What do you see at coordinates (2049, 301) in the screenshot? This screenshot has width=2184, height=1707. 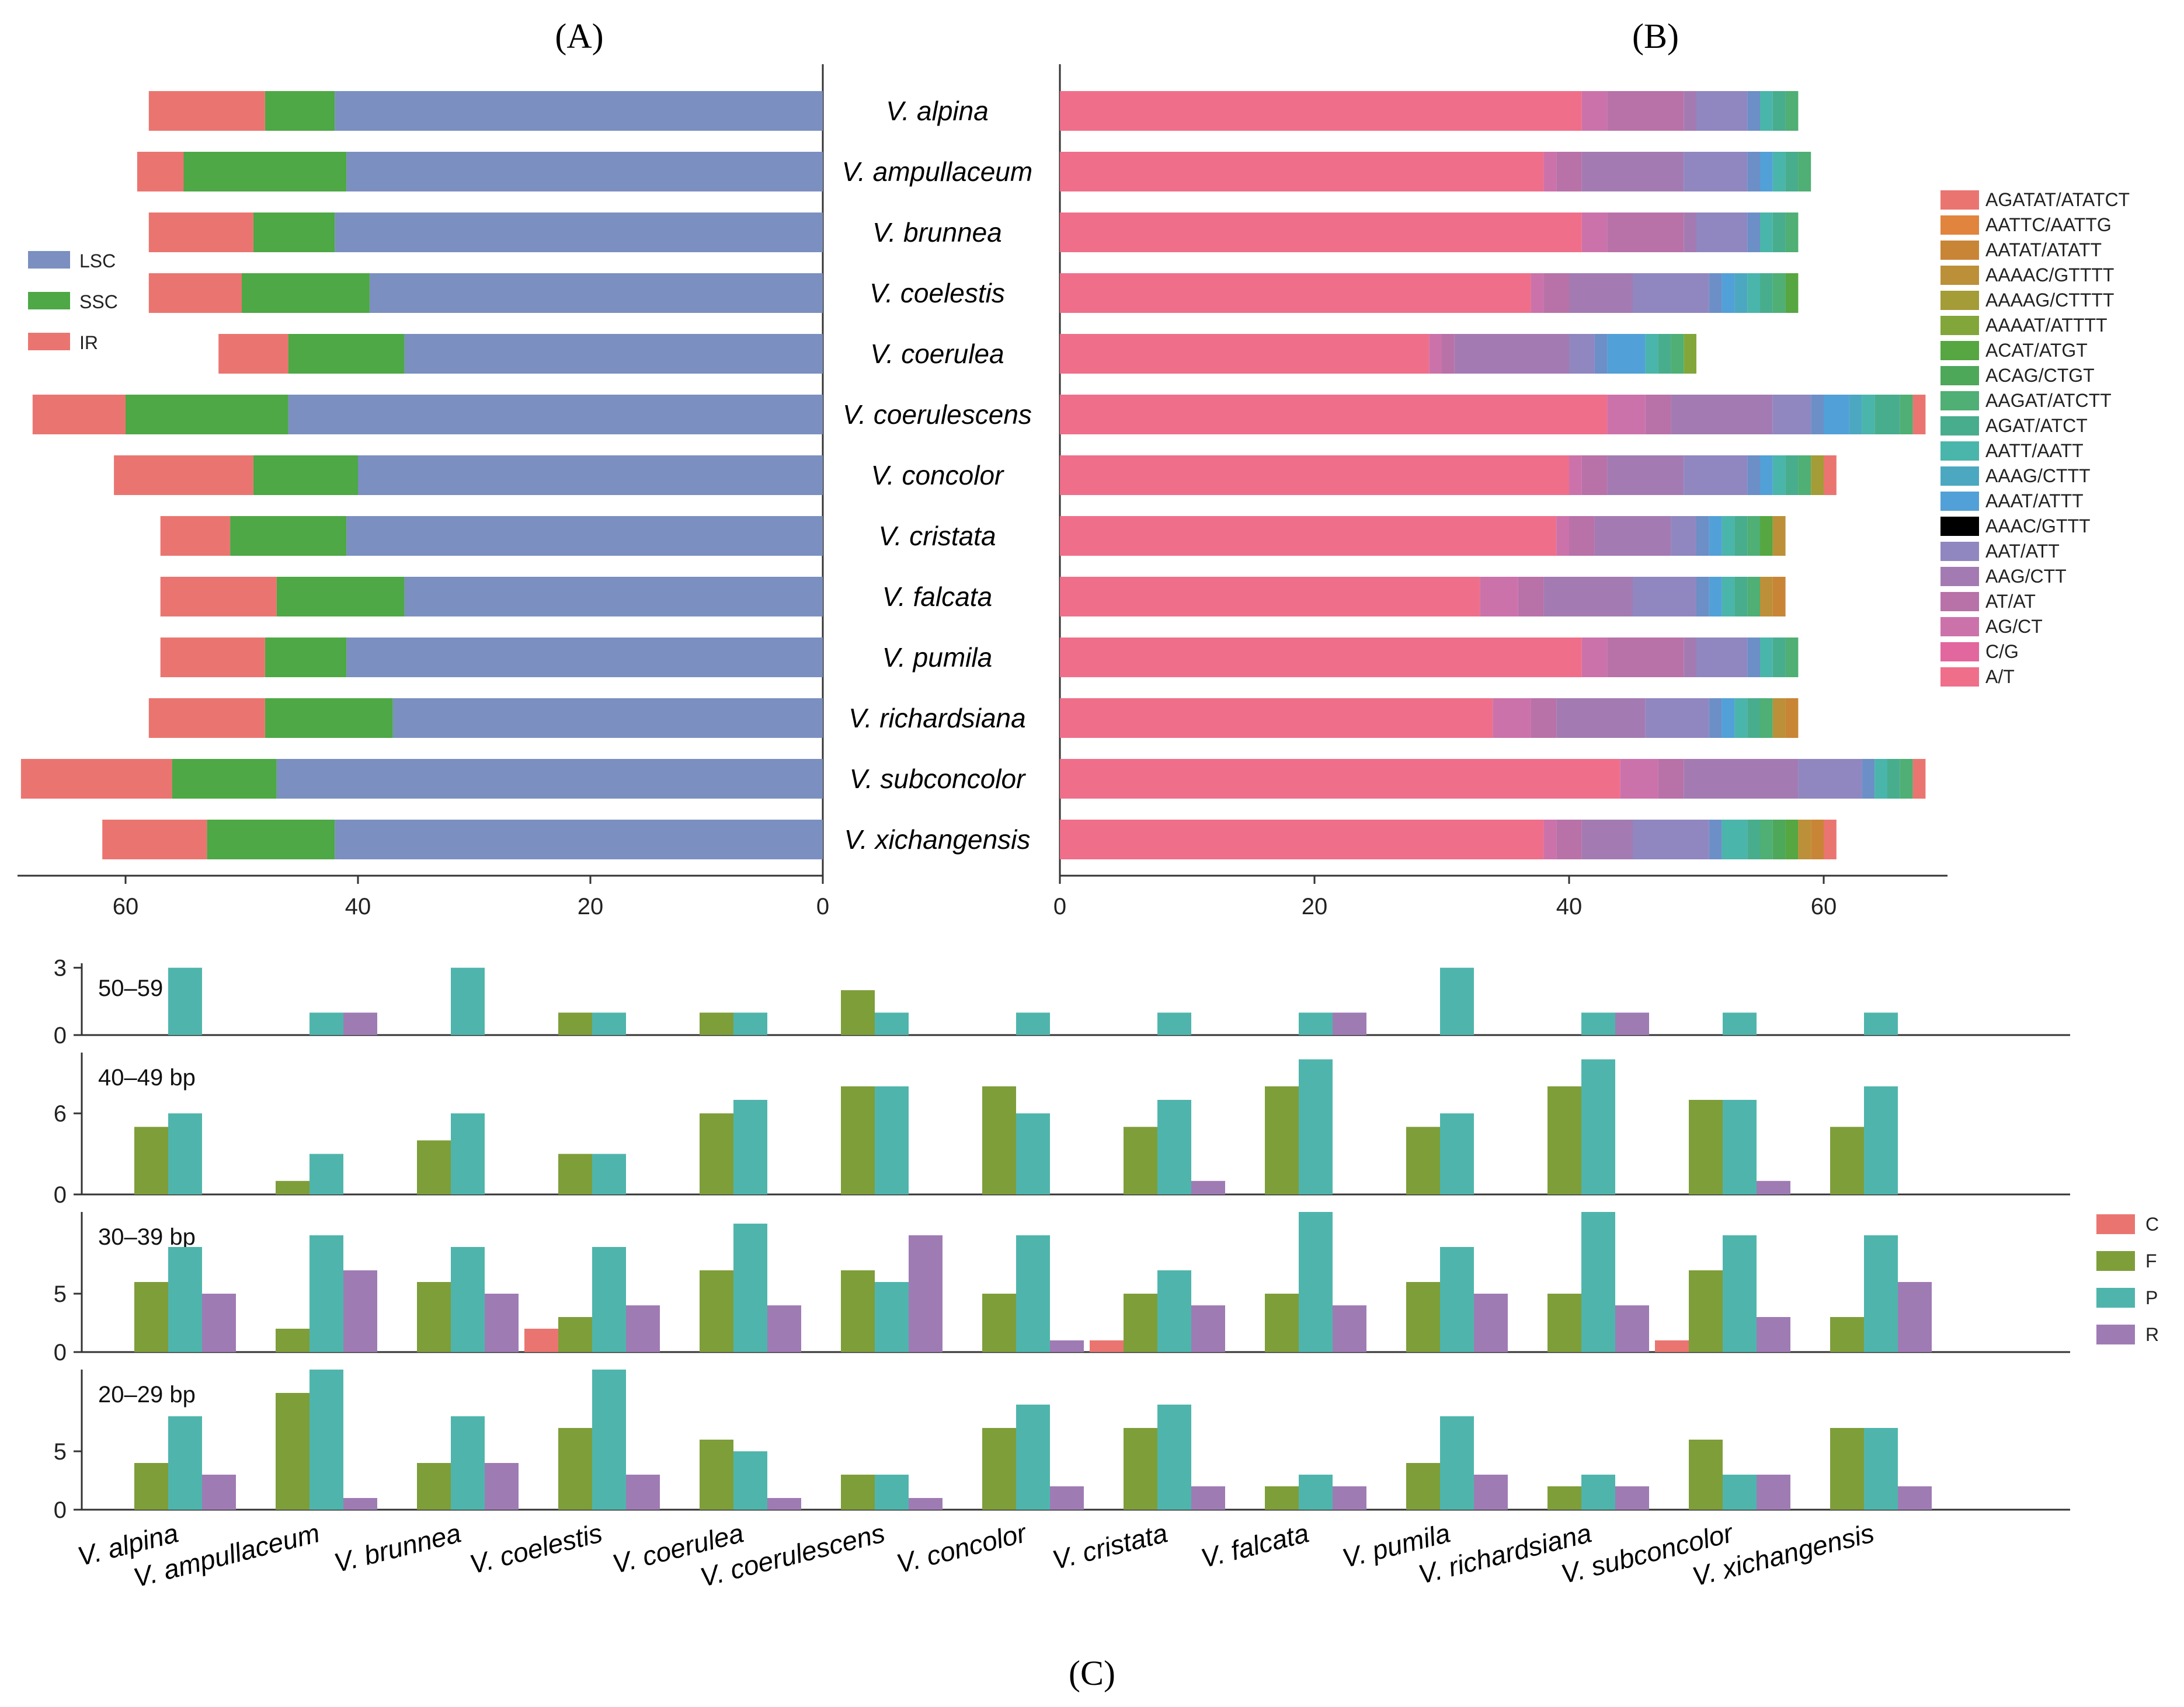 I see `legend-b-label-aaaag-ctttt: AAAAG/CTTTT` at bounding box center [2049, 301].